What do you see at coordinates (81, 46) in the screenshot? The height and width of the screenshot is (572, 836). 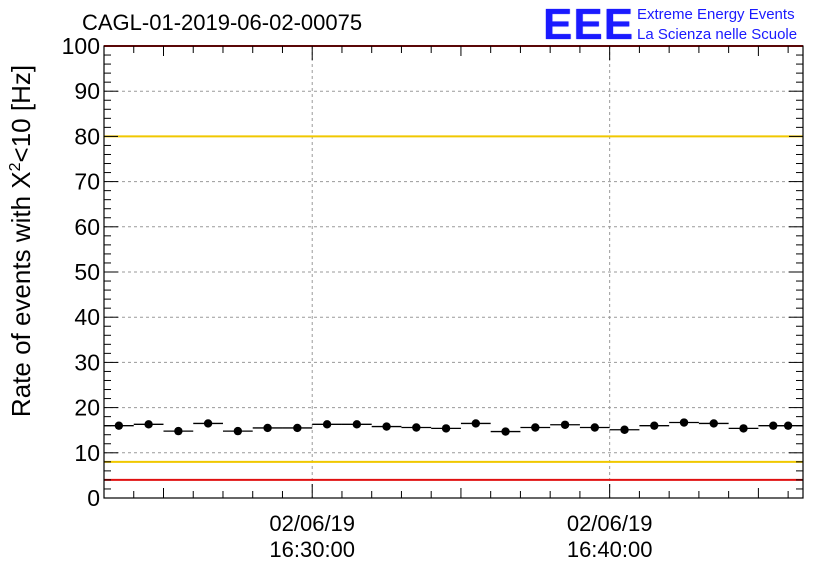 I see `y-tick-label: 100` at bounding box center [81, 46].